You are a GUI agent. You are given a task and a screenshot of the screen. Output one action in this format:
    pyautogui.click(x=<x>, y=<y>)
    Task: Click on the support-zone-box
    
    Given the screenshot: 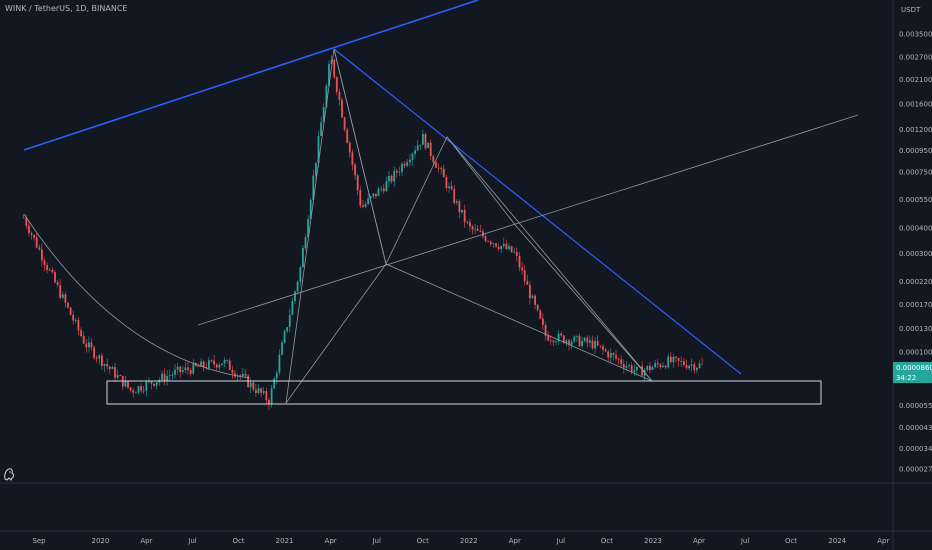 What is the action you would take?
    pyautogui.click(x=464, y=392)
    